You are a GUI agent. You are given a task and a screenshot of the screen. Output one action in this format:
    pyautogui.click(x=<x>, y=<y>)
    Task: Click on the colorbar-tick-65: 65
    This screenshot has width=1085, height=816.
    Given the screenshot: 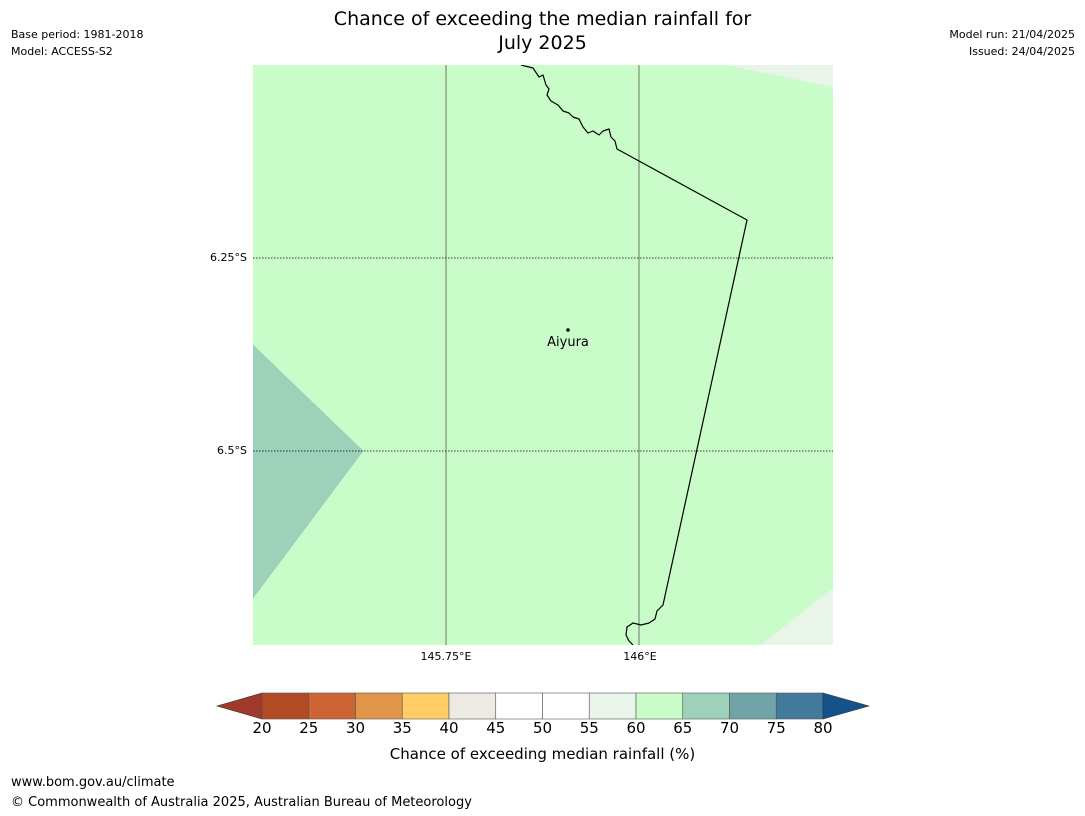 What is the action you would take?
    pyautogui.click(x=683, y=728)
    